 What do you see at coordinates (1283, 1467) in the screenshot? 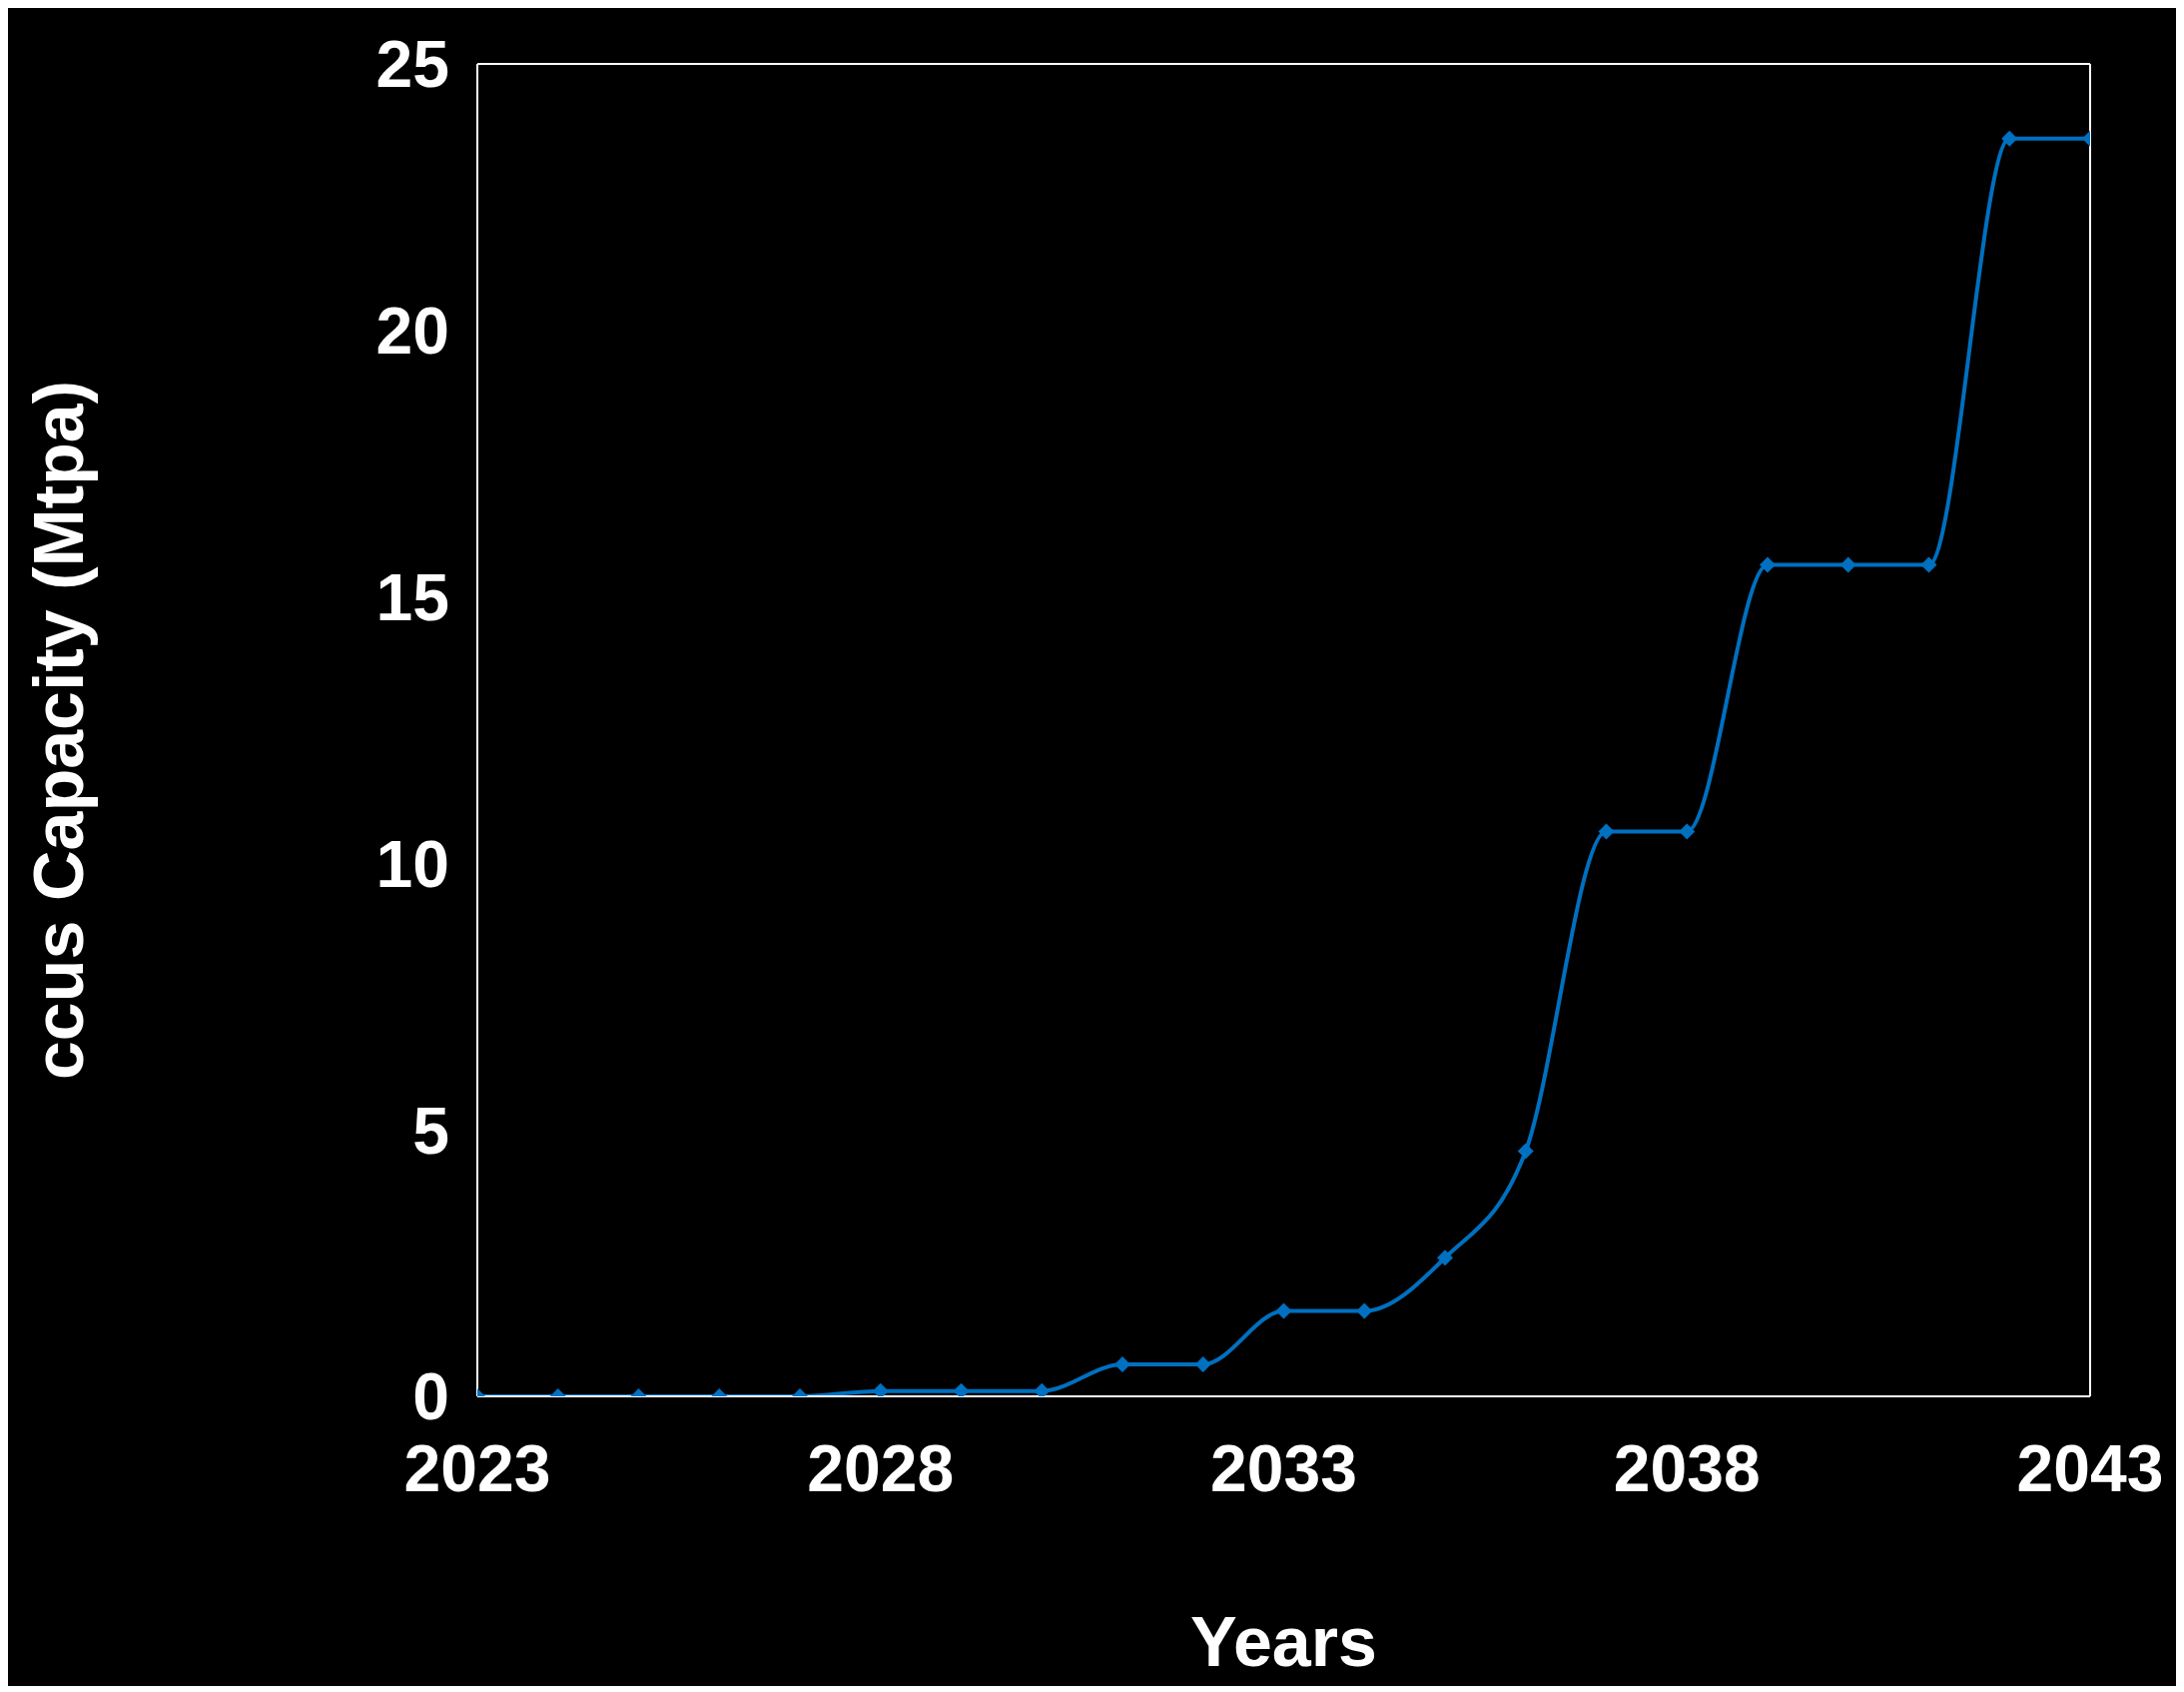
I see `x-tick-label: 2033` at bounding box center [1283, 1467].